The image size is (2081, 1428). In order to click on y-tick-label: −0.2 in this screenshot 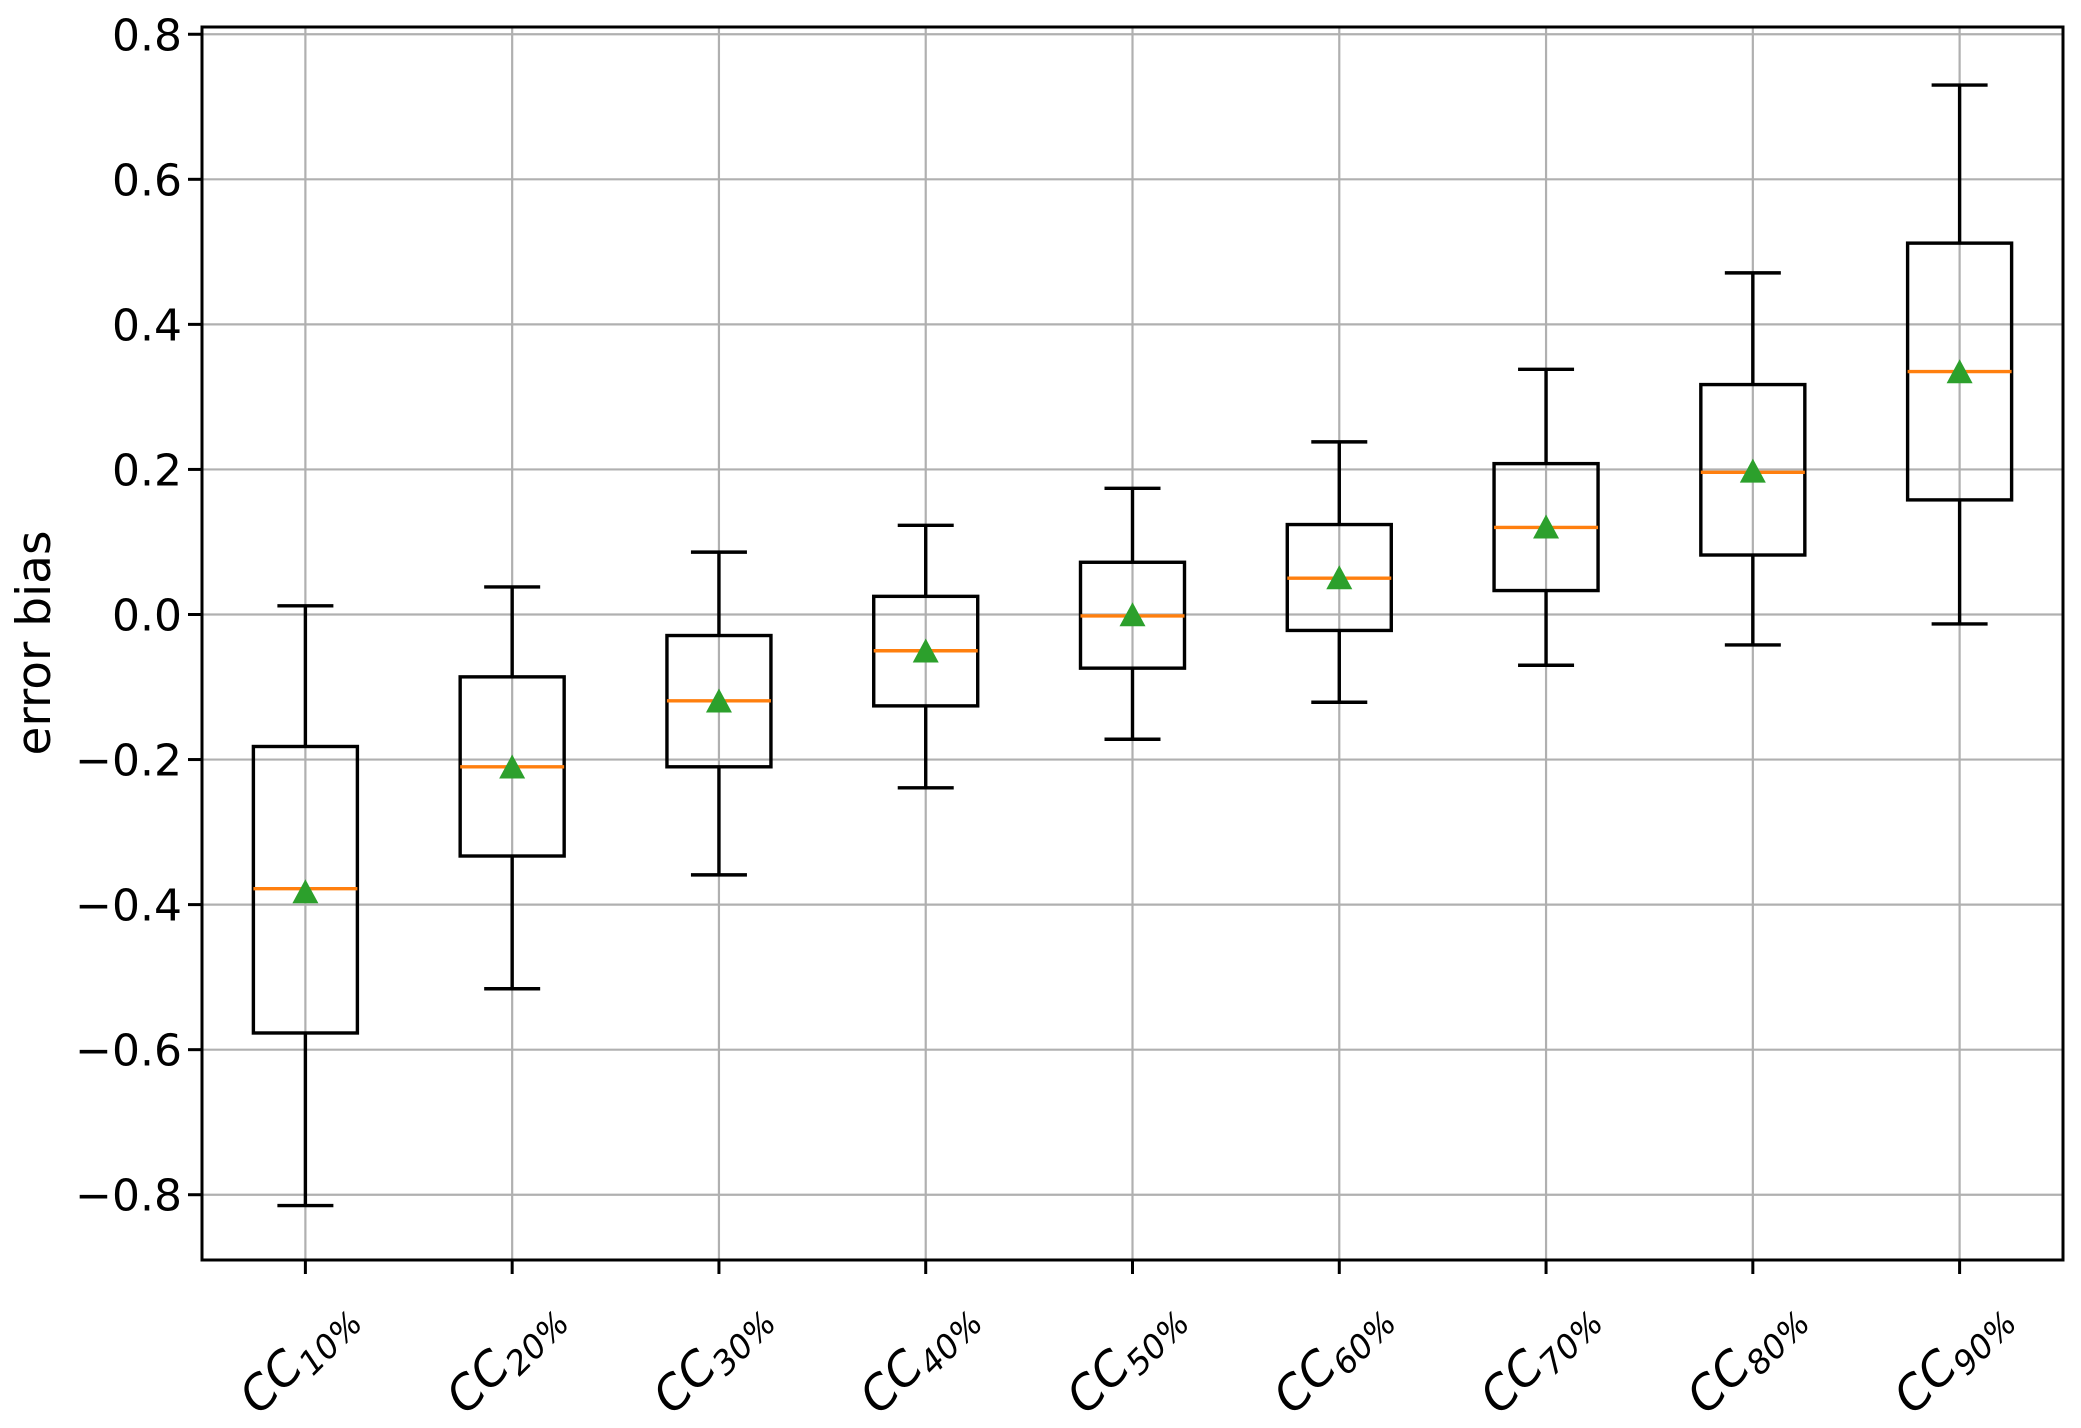, I will do `click(128, 761)`.